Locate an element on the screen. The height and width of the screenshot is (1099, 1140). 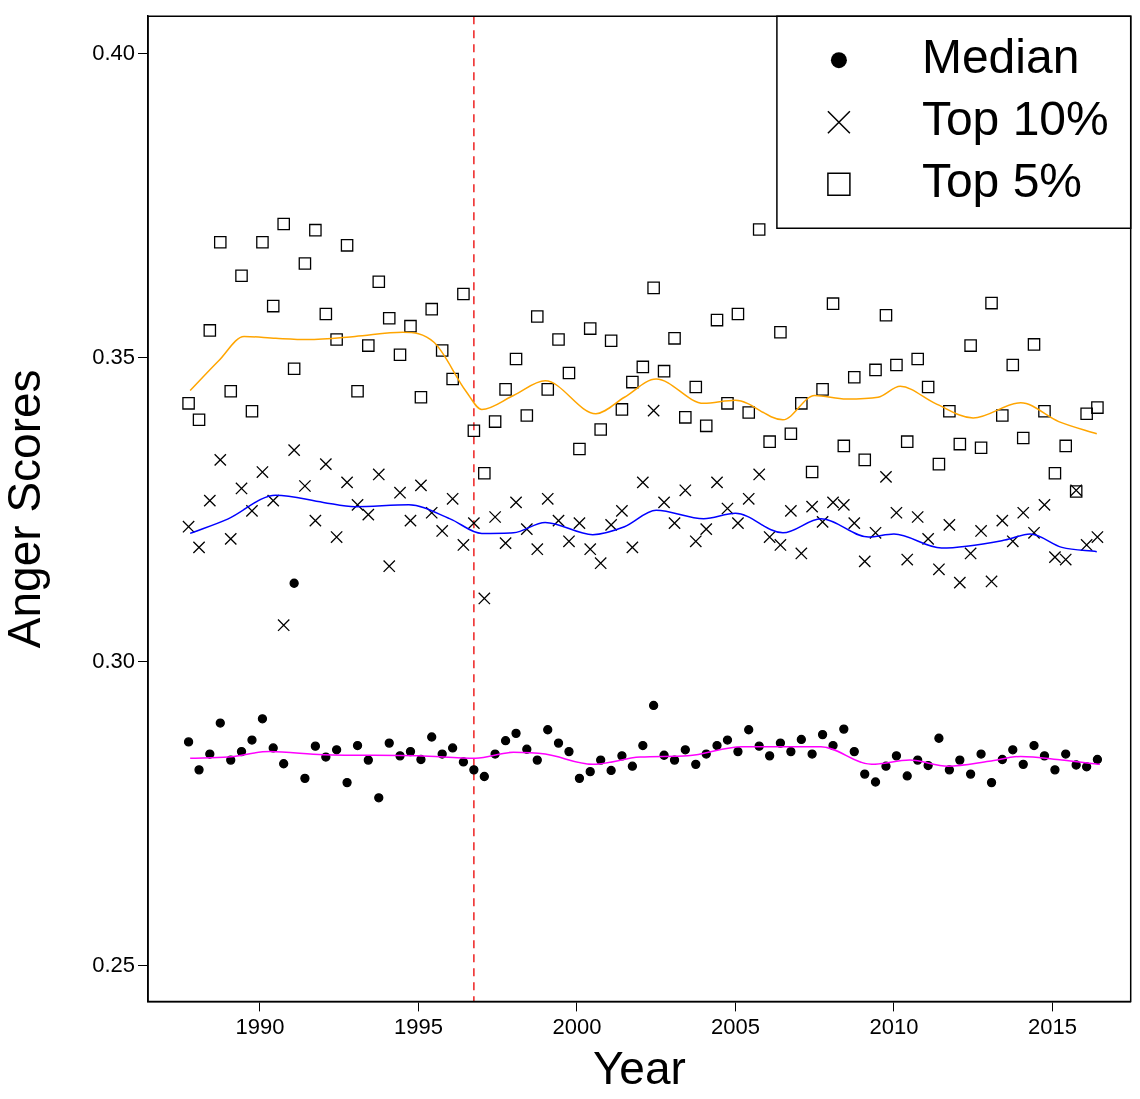
y-tick-label: 0.35 is located at coordinates (113, 356).